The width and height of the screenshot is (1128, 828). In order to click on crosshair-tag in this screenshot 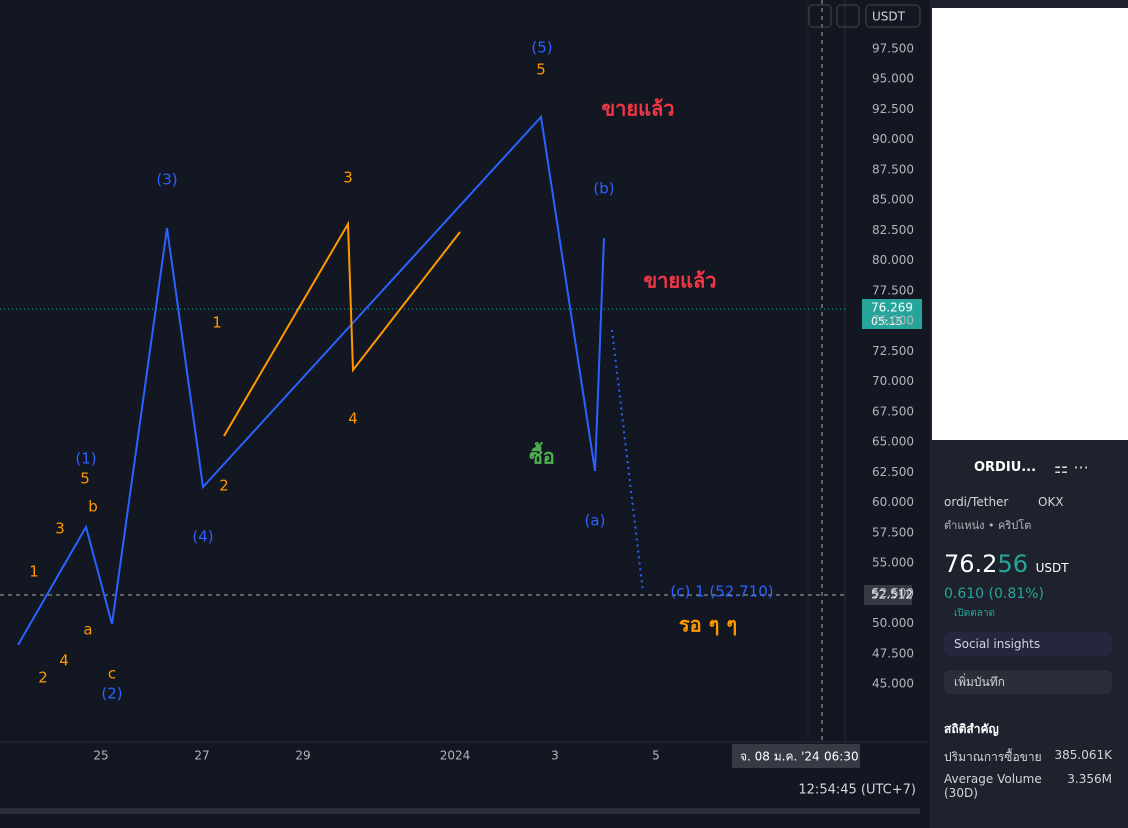, I will do `click(888, 595)`.